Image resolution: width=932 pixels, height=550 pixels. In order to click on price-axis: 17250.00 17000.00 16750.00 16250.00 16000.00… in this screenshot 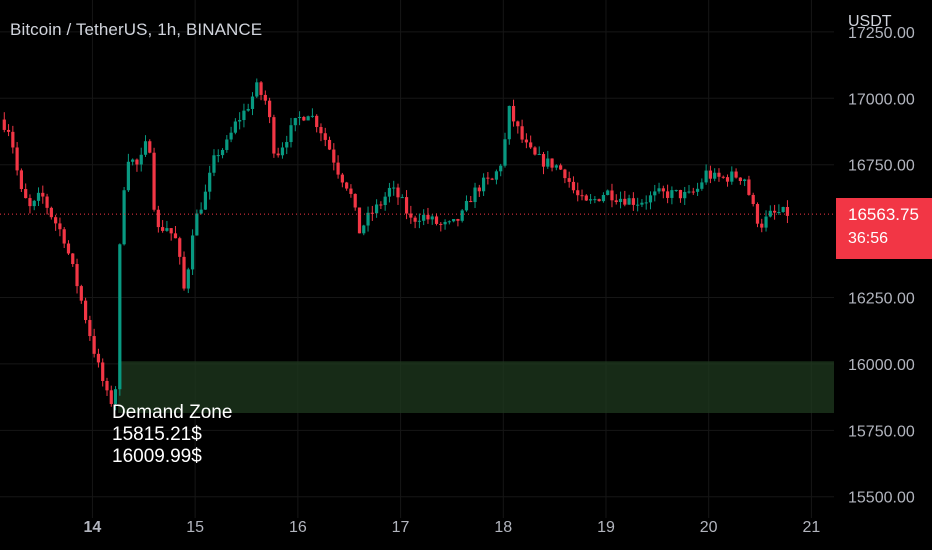, I will do `click(881, 266)`.